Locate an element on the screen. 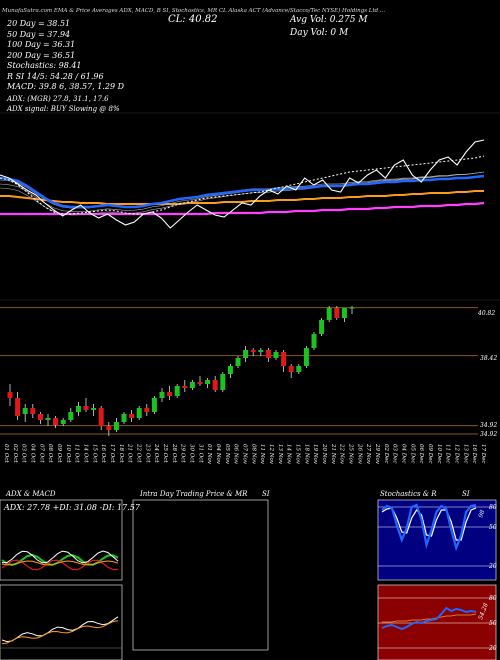 The width and height of the screenshot is (500, 660). ma20-label: 20 Day = 38.51 is located at coordinates (39, 23).